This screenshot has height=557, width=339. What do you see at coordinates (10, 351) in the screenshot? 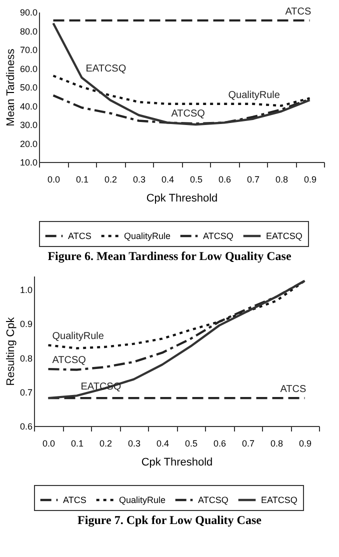
I see `y-axis-title: Resulting Cpk` at bounding box center [10, 351].